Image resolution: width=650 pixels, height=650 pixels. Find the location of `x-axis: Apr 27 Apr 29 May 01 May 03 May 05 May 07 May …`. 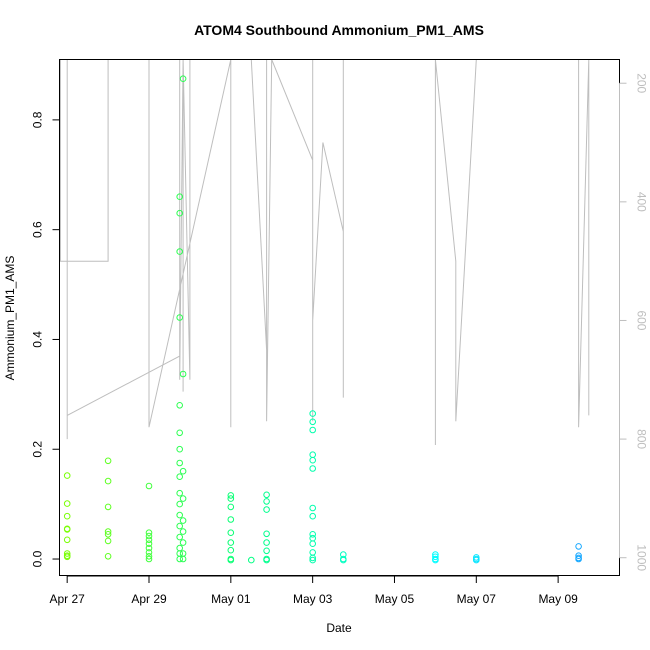

x-axis: Apr 27 Apr 29 May 01 May 03 May 05 May 07 May … is located at coordinates (313, 590).